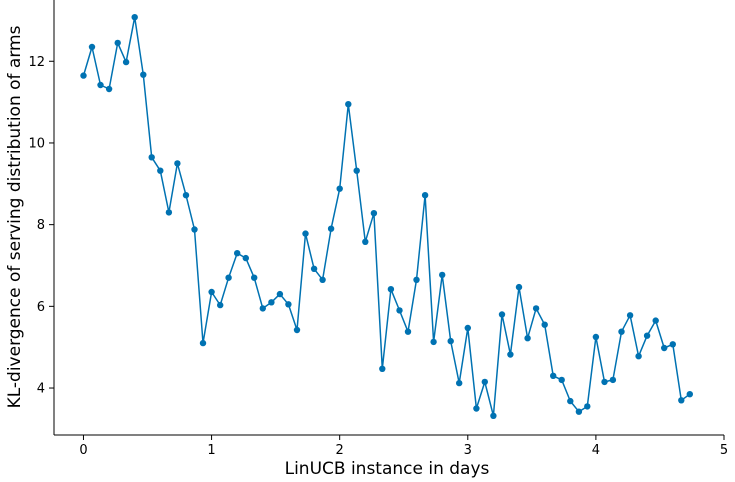 Image resolution: width=735 pixels, height=482 pixels. I want to click on x-tick-label: 5, so click(724, 450).